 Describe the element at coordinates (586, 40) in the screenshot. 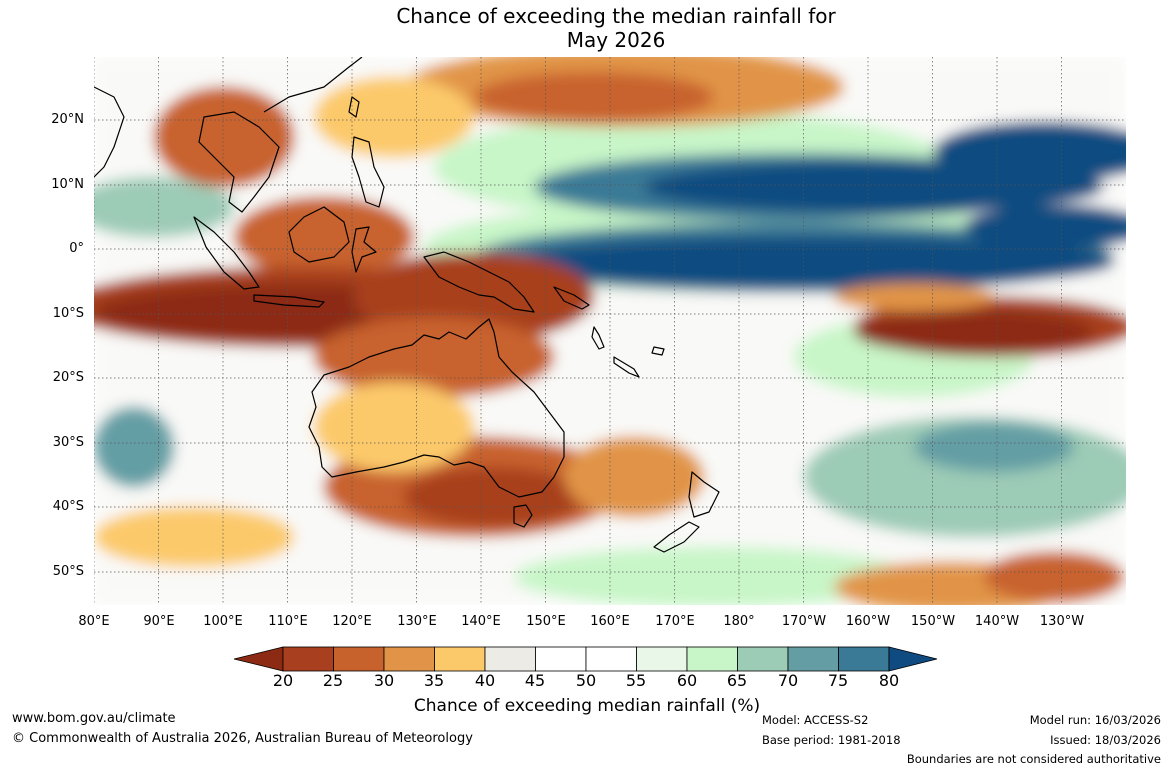

I see `title-line-2: May 2026` at that location.